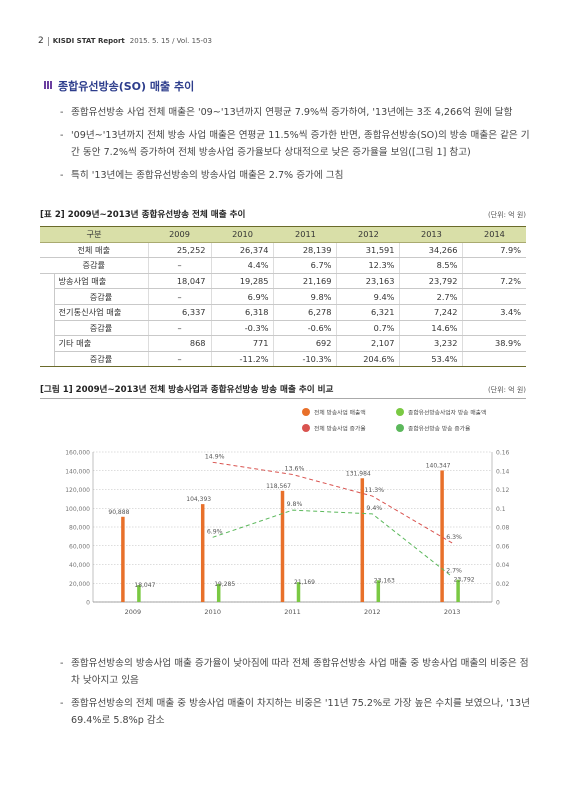 Image resolution: width=566 pixels, height=800 pixels. Describe the element at coordinates (242, 312) in the screenshot. I see `table-cell: 6,318` at that location.